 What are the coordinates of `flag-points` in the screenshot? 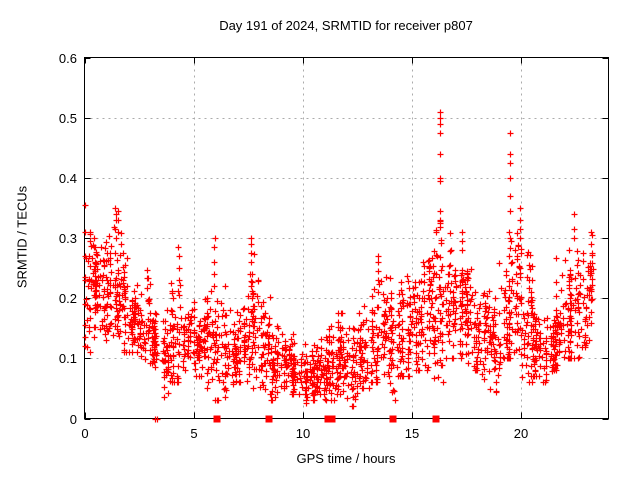 It's located at (326, 419).